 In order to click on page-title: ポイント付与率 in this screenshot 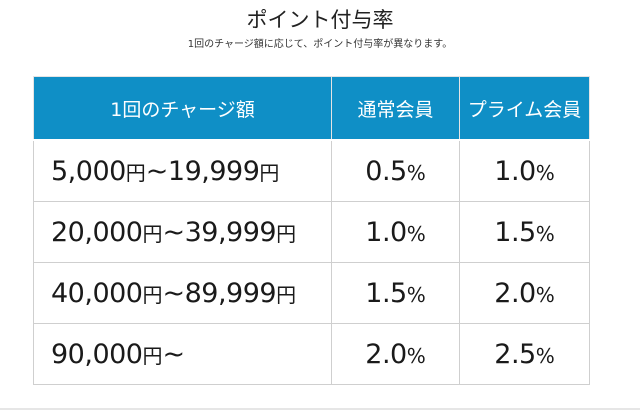, I will do `click(320, 20)`.